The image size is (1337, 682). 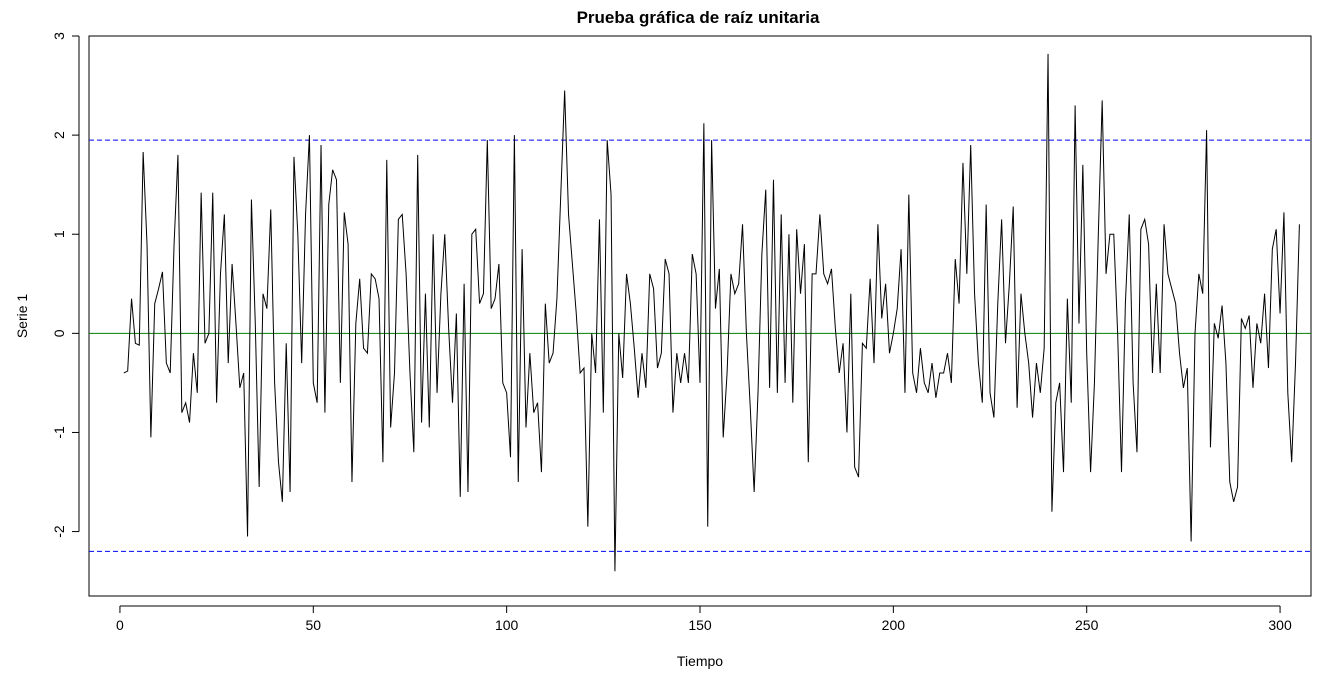 What do you see at coordinates (894, 625) in the screenshot?
I see `x-tick-label: 200` at bounding box center [894, 625].